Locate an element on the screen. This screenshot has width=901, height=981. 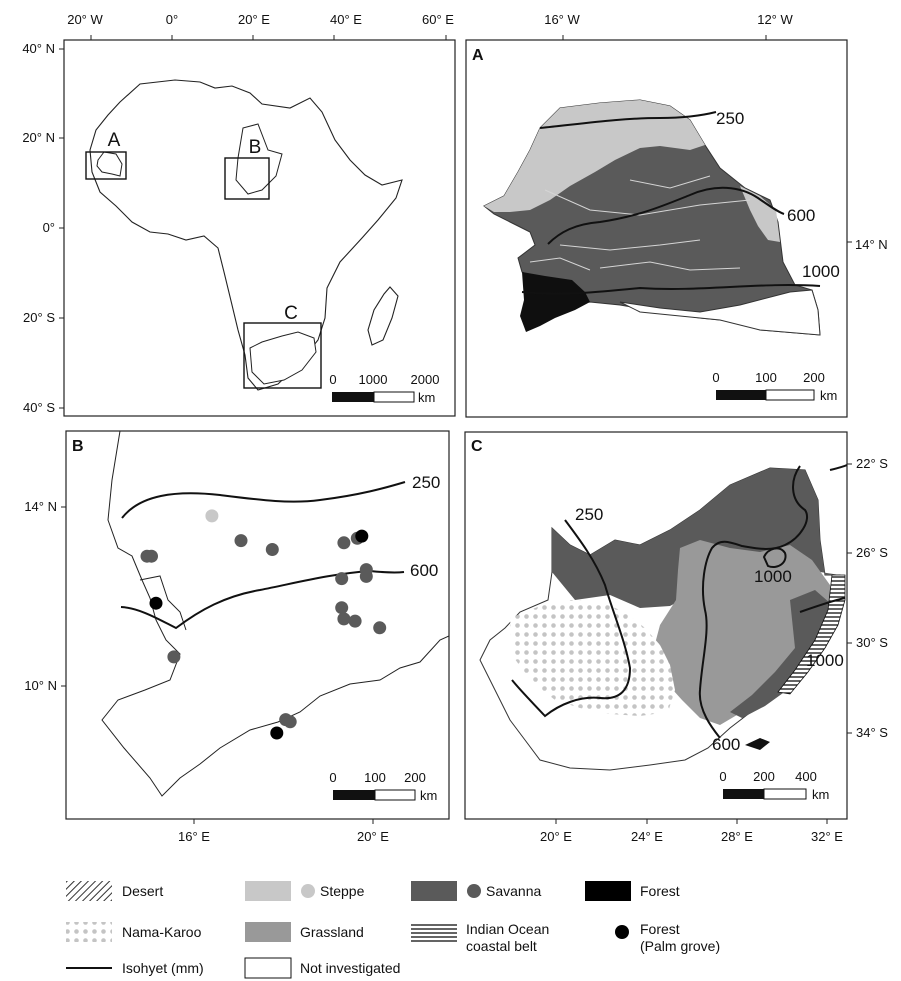
panel-b-isohyet-label: 250 is located at coordinates (426, 482).